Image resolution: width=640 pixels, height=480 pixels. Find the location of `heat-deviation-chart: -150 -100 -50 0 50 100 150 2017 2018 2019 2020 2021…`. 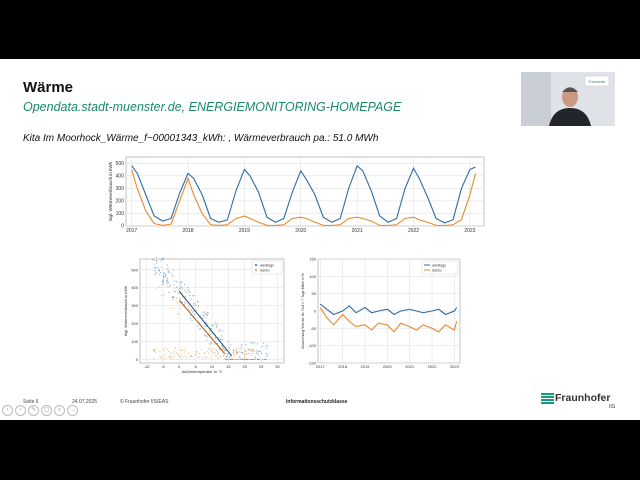

heat-deviation-chart: -150 -100 -50 0 50 100 150 2017 2018 2019 2020 2021… is located at coordinates (381, 313).